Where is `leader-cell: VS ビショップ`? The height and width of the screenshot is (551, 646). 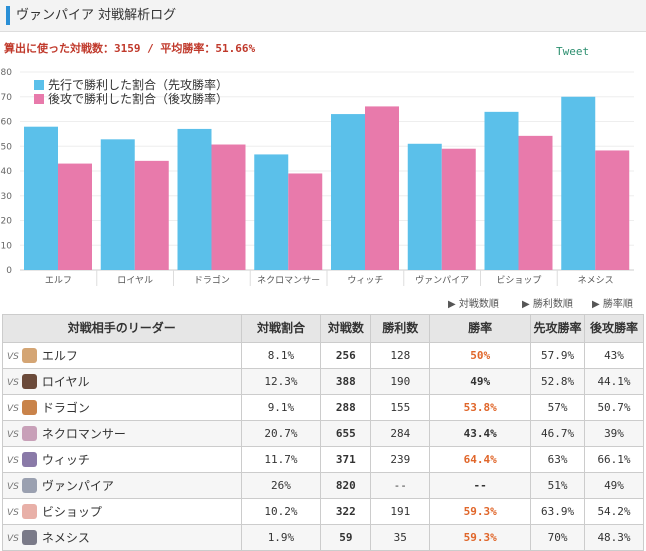
leader-cell: VS ビショップ is located at coordinates (122, 511).